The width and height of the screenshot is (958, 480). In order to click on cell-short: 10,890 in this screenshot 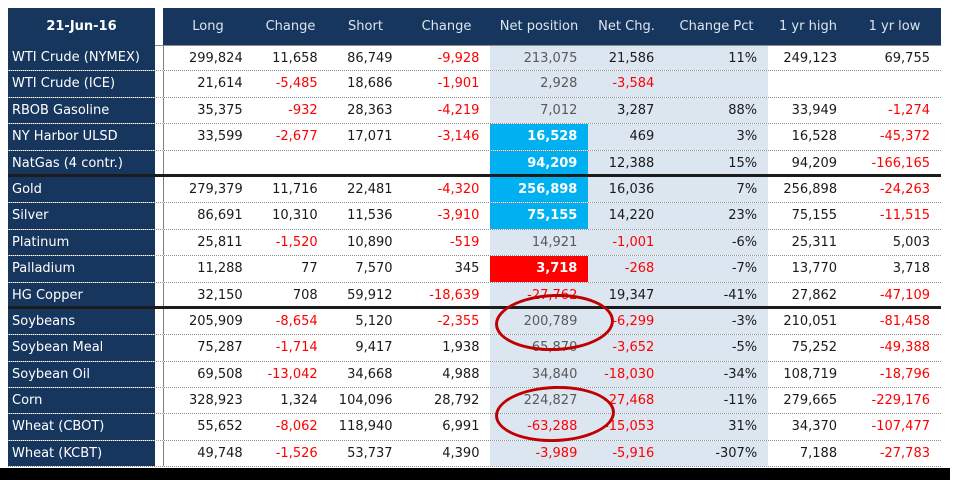, I will do `click(370, 242)`.